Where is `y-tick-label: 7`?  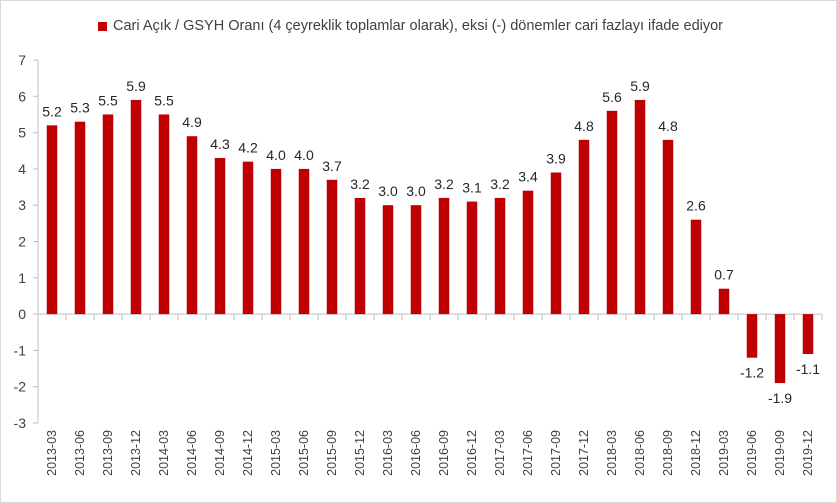 y-tick-label: 7 is located at coordinates (22, 60).